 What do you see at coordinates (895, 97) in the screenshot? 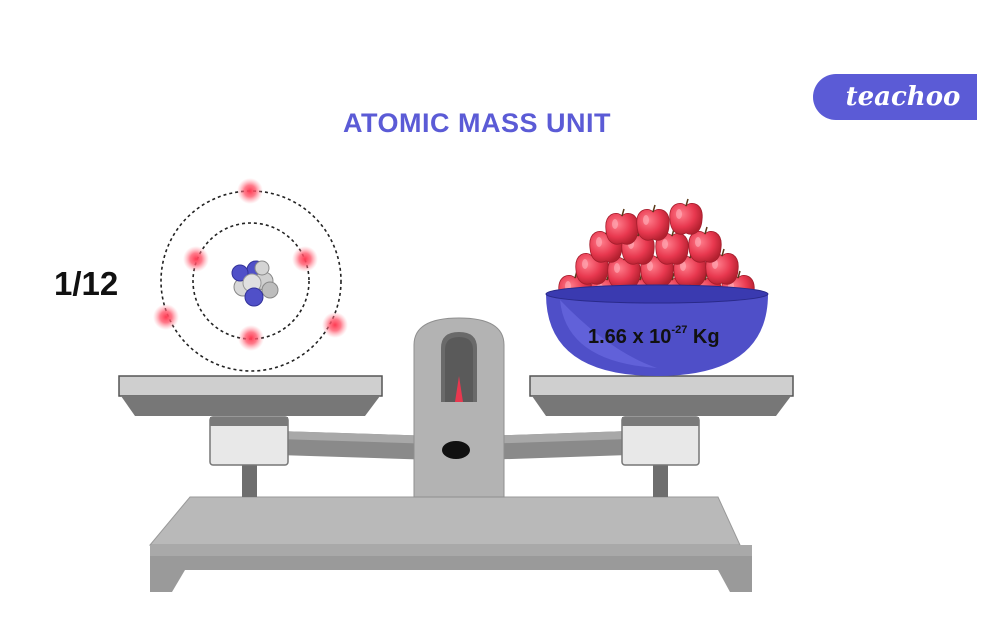
I see `teachoo-logo: teachoo` at bounding box center [895, 97].